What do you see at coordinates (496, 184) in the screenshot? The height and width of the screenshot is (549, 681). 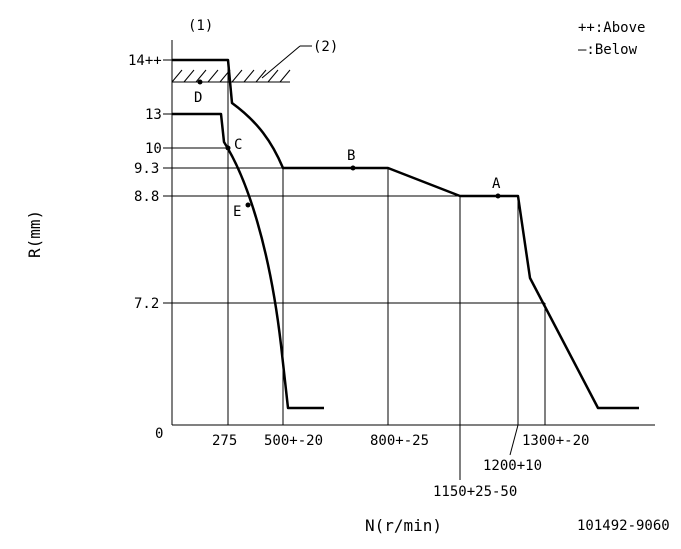 I see `point-label-a: A` at bounding box center [496, 184].